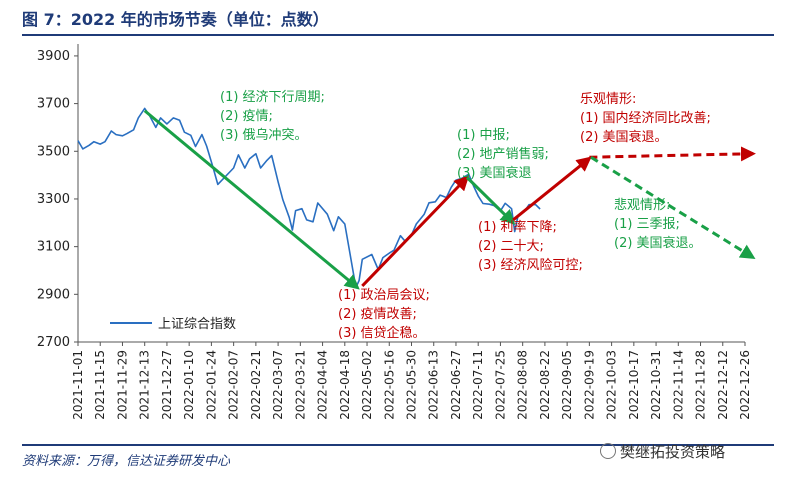  Describe the element at coordinates (145, 385) in the screenshot. I see `x-tick-label: 2021-12-13` at that location.